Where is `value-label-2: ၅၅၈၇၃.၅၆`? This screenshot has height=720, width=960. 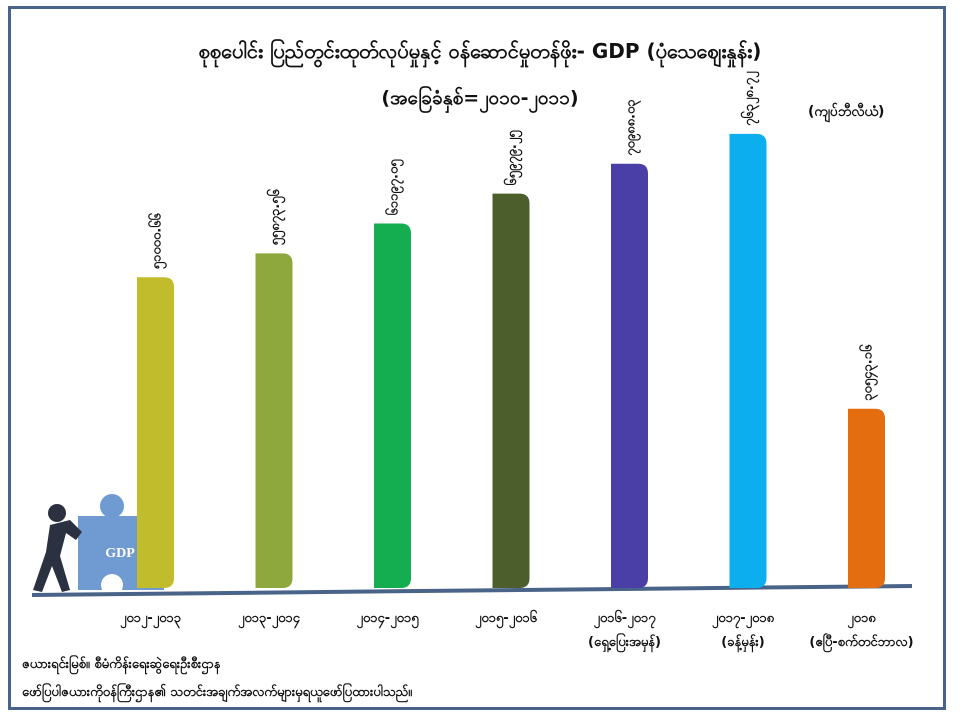 value-label-2: ၅၅၈၇၃.၅၆ is located at coordinates (276, 216).